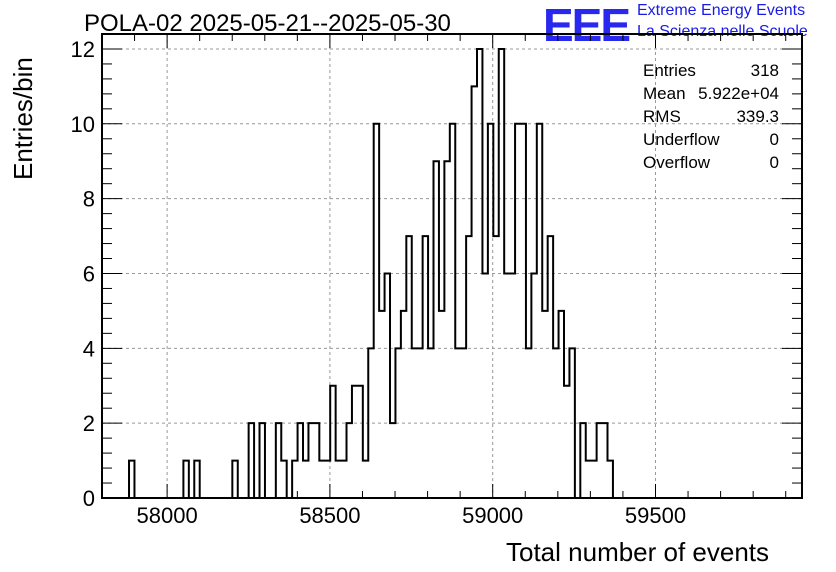 The width and height of the screenshot is (836, 572). What do you see at coordinates (677, 162) in the screenshot?
I see `stat-overflow-label: Overflow` at bounding box center [677, 162].